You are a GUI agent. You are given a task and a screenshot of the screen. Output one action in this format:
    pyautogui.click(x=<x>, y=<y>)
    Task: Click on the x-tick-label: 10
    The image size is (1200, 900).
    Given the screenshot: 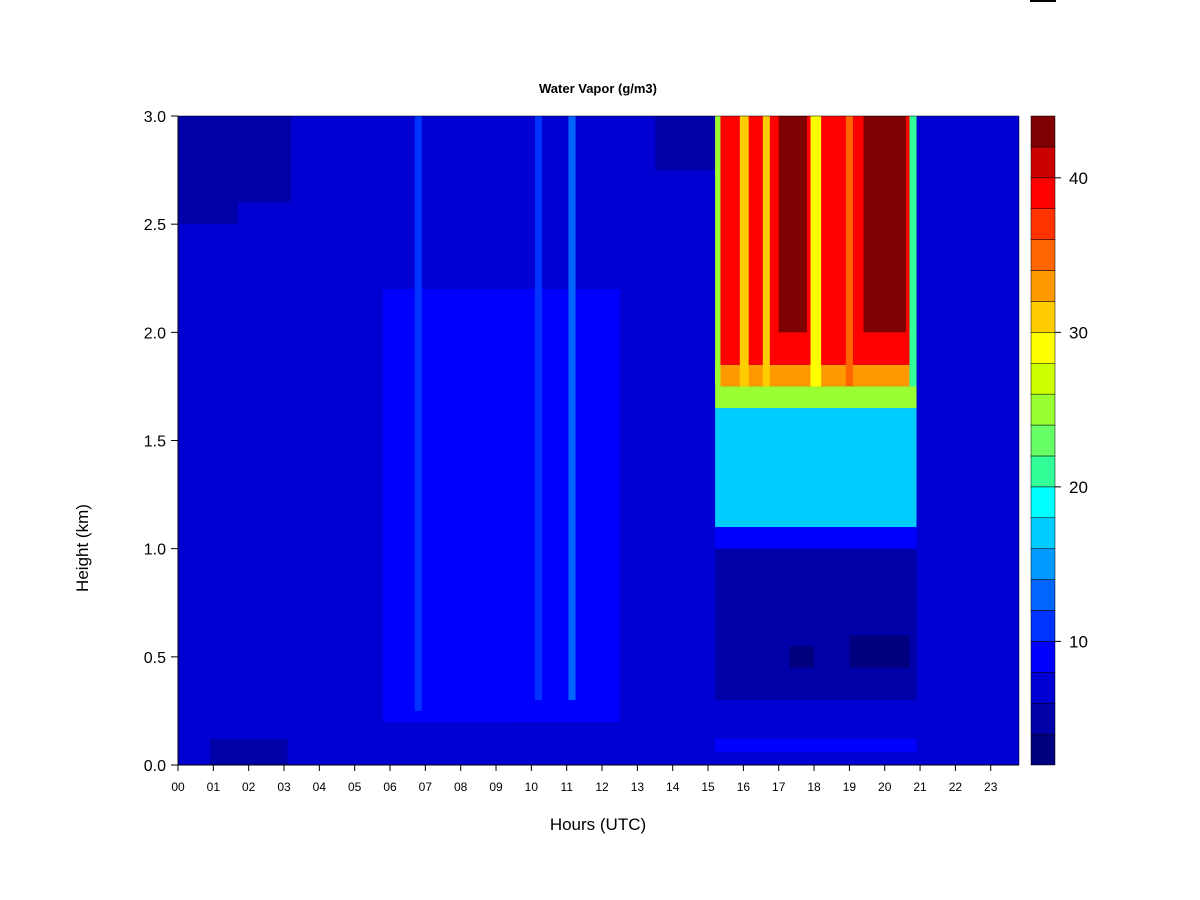 What is the action you would take?
    pyautogui.click(x=532, y=787)
    